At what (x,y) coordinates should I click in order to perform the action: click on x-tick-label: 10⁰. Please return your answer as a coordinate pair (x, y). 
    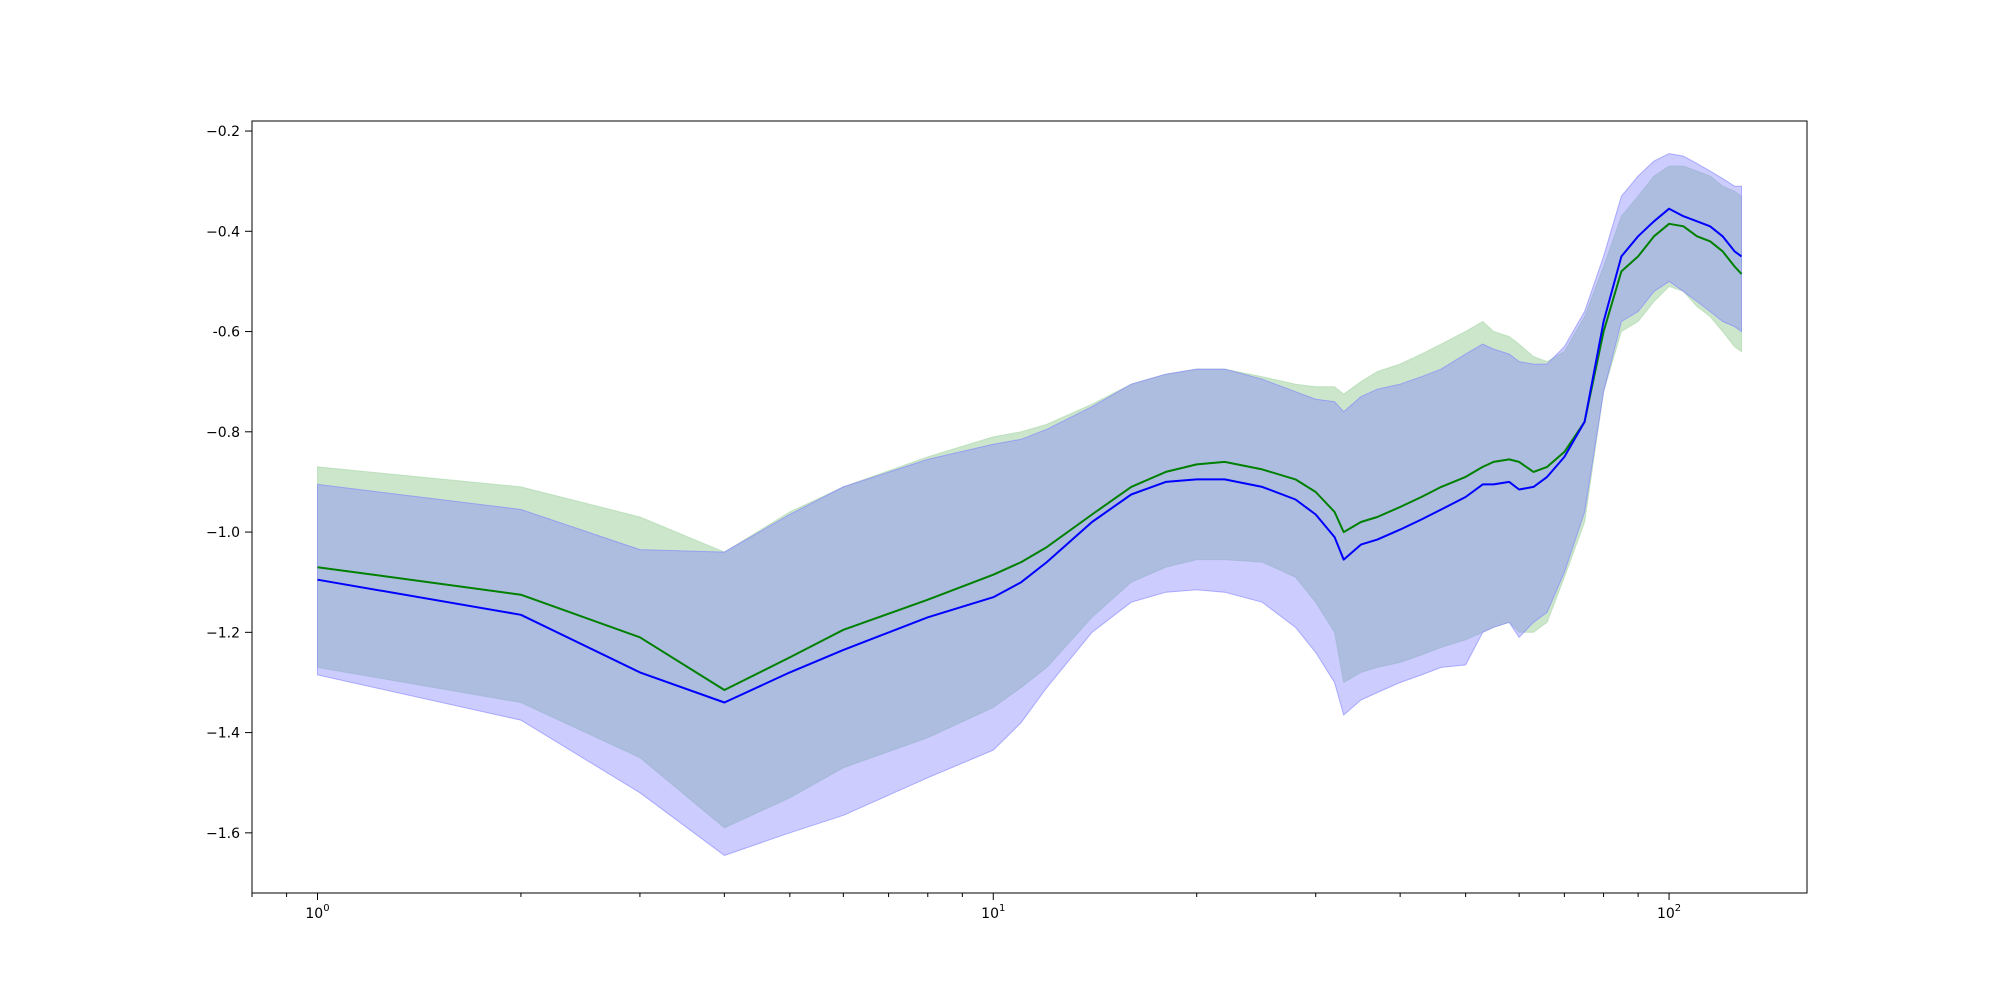
    Looking at the image, I should click on (317, 912).